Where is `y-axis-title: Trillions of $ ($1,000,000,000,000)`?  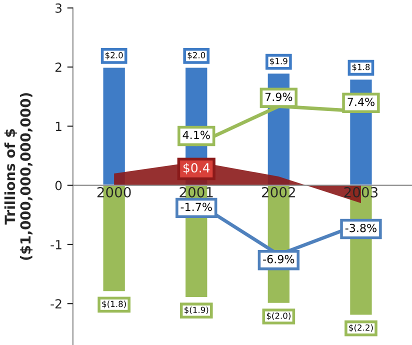 y-axis-title: Trillions of $ ($1,000,000,000,000) is located at coordinates (18, 176).